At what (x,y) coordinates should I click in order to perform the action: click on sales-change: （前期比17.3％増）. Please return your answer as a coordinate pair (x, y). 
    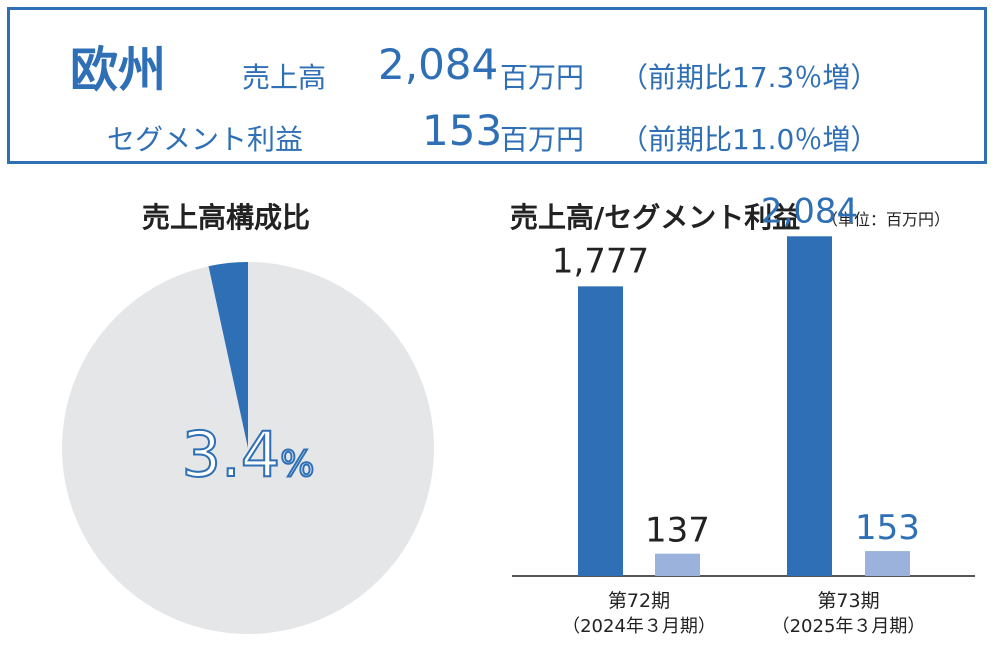
    Looking at the image, I should click on (749, 77).